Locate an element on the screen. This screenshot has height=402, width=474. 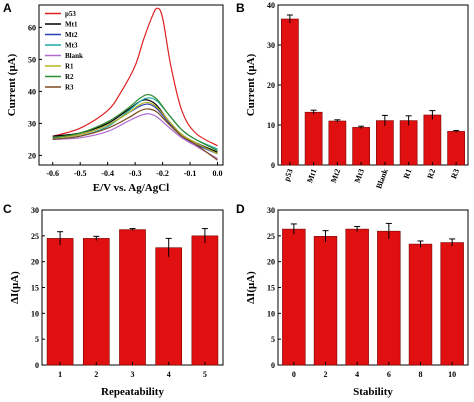
panel-a-series-line-blank is located at coordinates (135, 136).